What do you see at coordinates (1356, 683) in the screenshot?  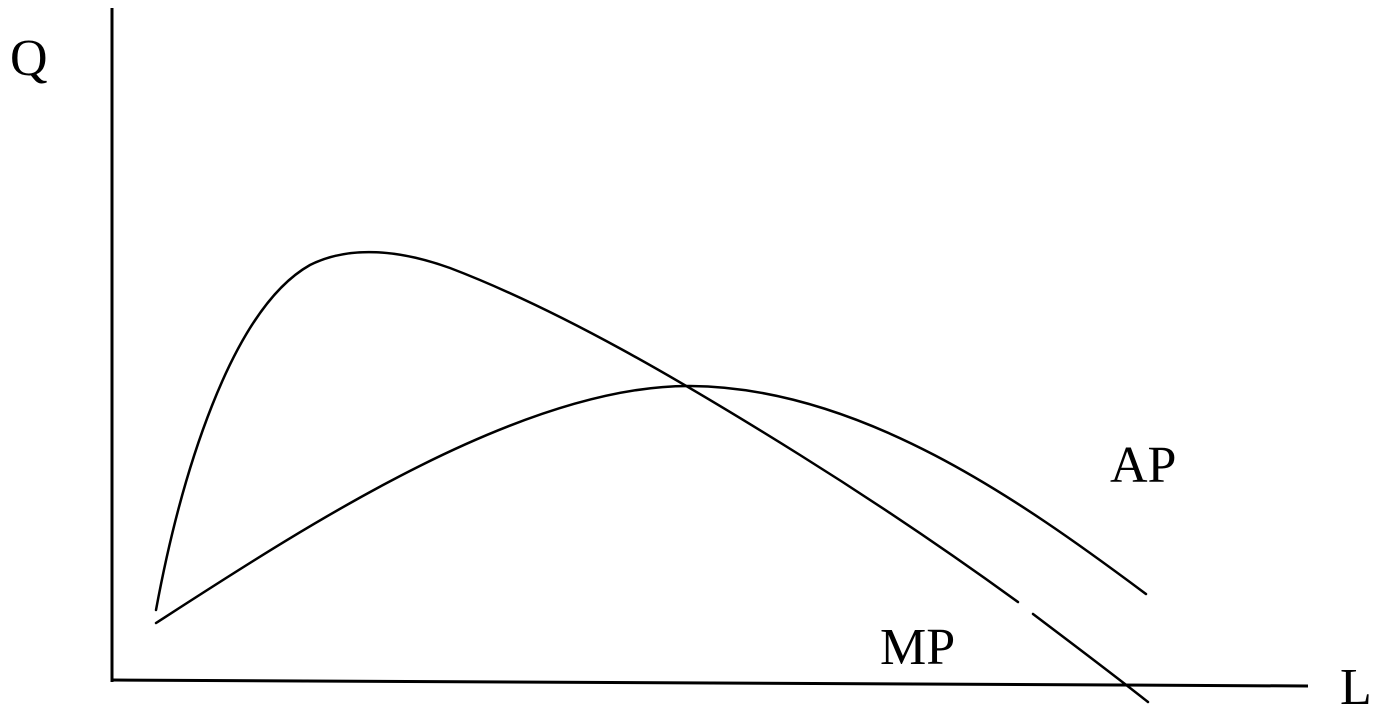 I see `x-axis-label: L` at bounding box center [1356, 683].